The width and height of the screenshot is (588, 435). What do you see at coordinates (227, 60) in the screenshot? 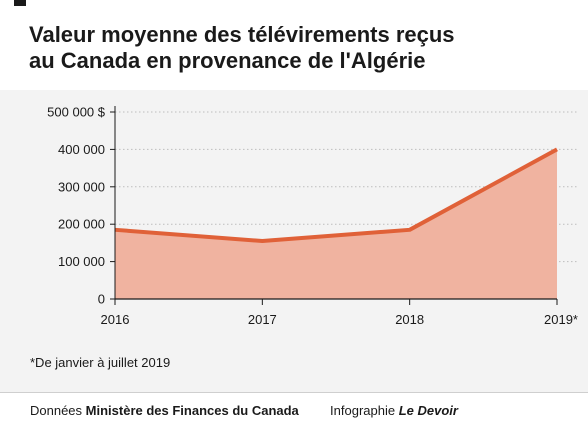
I see `chart-title-line-2: au Canada en provenance de l'Algérie` at bounding box center [227, 60].